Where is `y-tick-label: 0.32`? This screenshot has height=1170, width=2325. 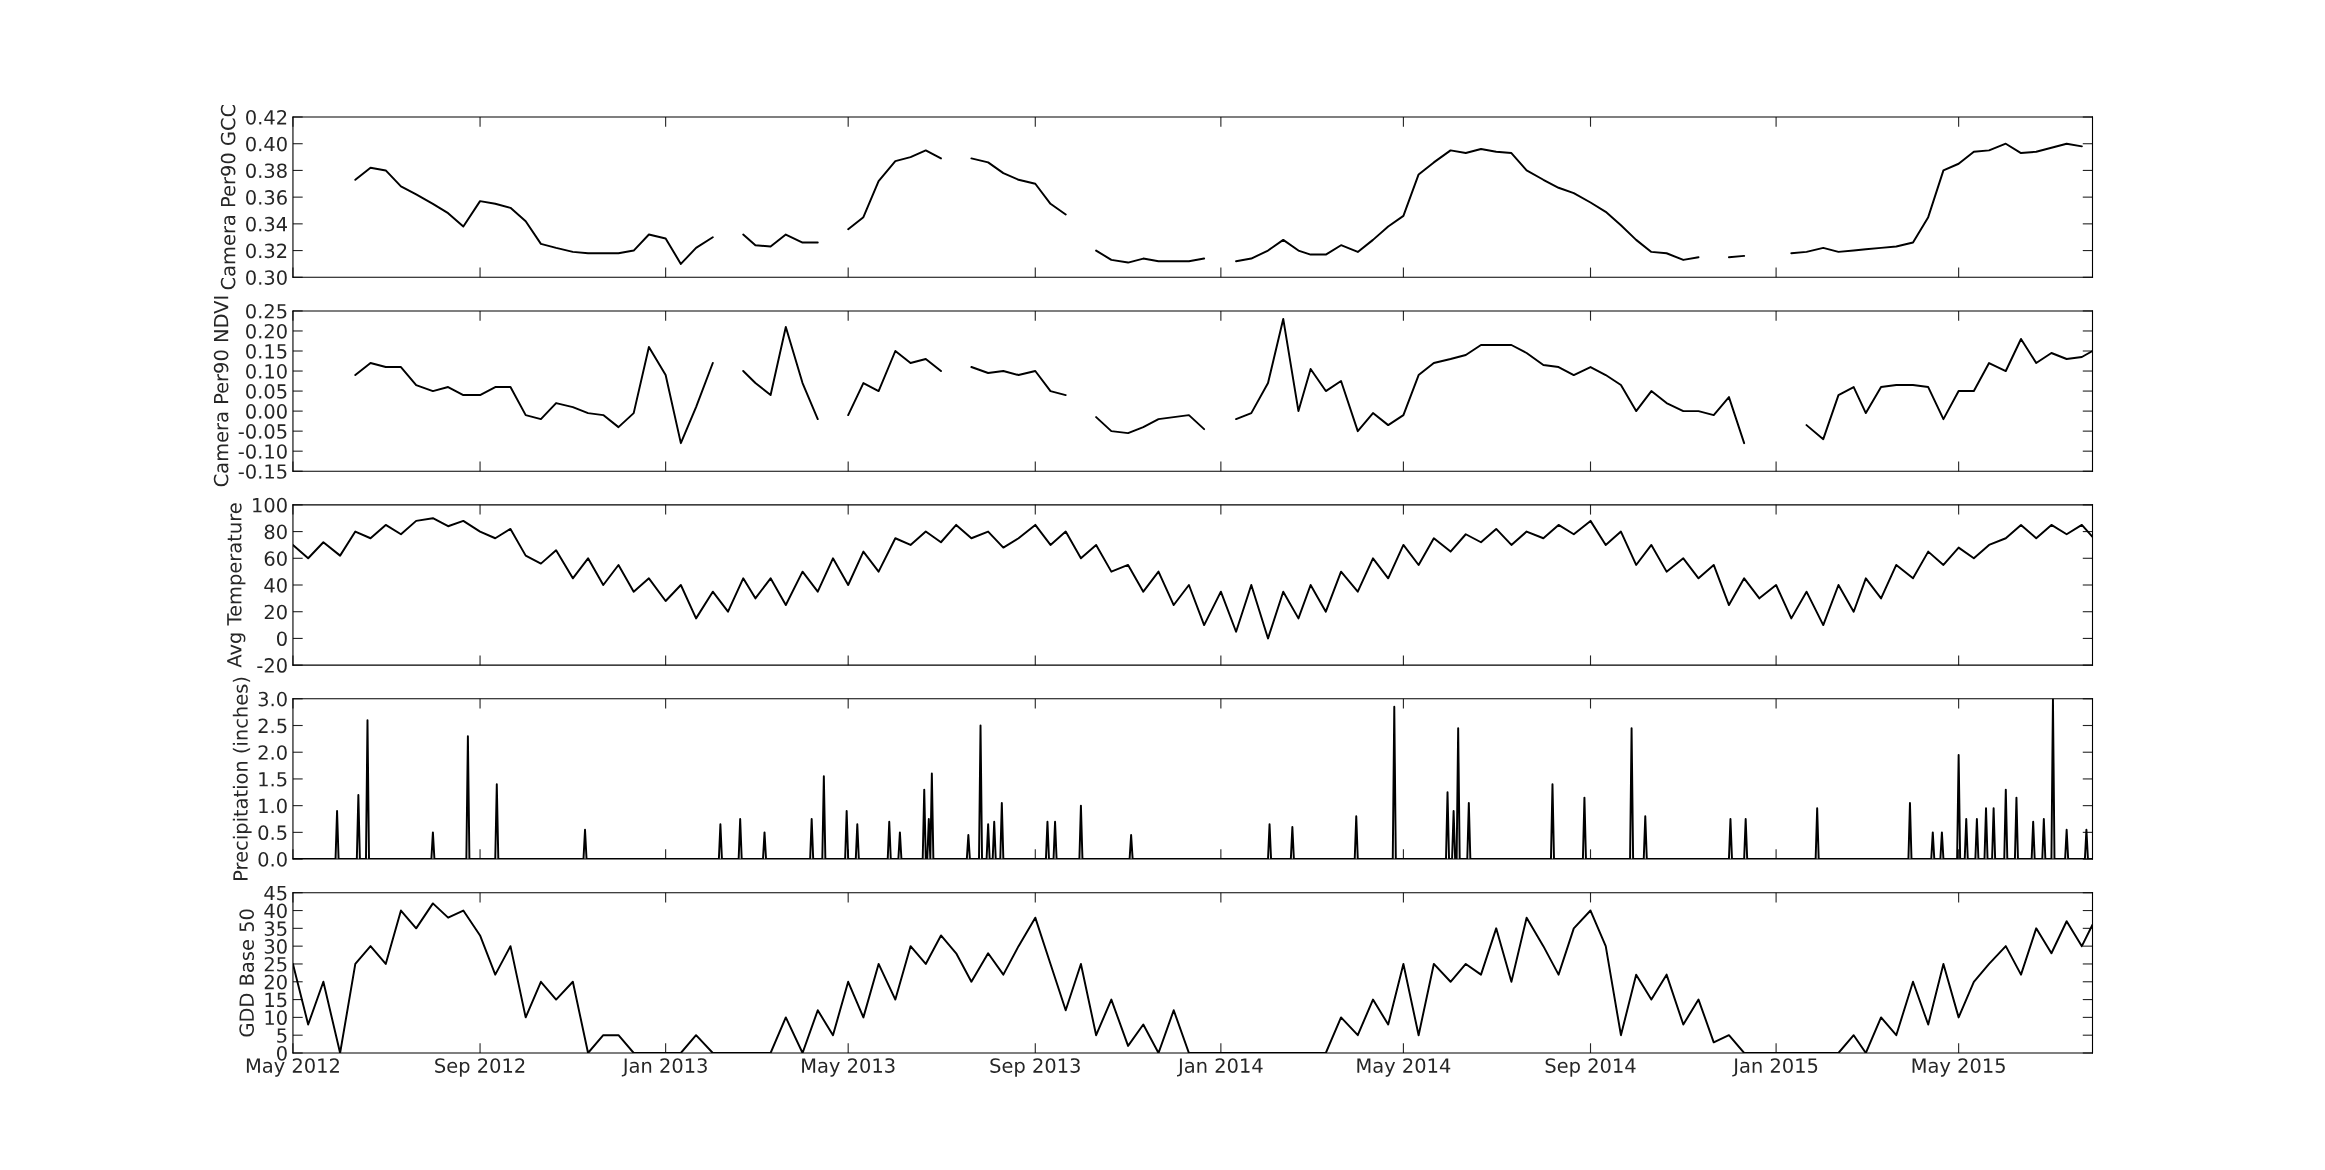 y-tick-label: 0.32 is located at coordinates (266, 251).